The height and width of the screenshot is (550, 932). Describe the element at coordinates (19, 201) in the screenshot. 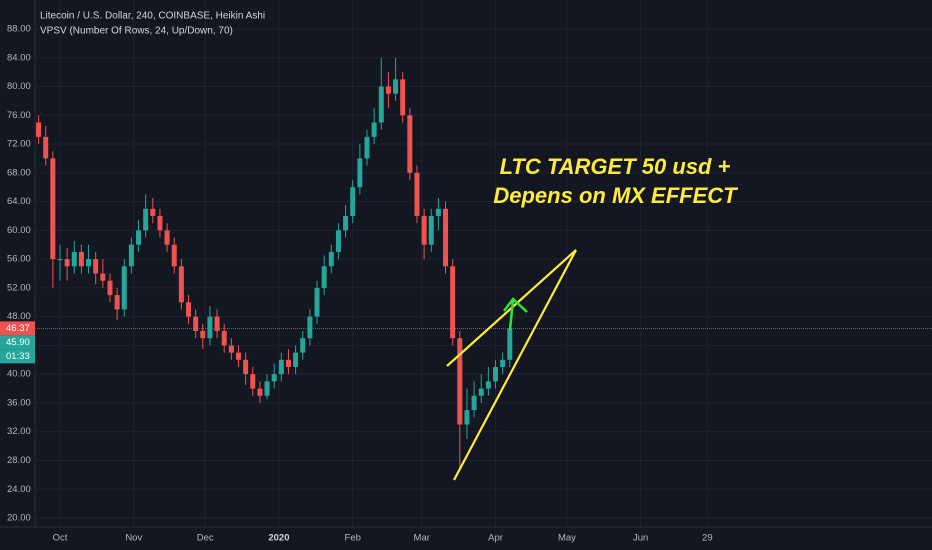

I see `y-tick-label: 64.00` at that location.